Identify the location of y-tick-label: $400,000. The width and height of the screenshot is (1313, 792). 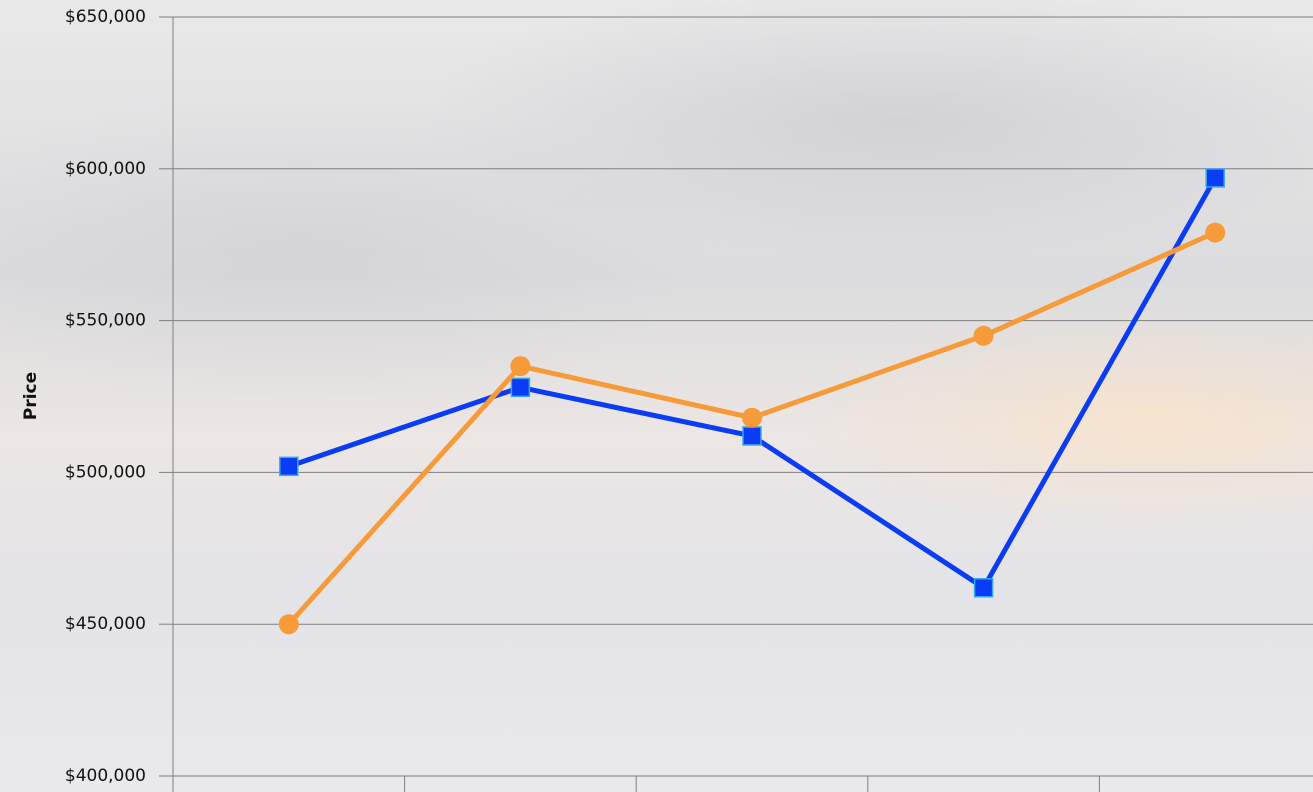
(105, 776).